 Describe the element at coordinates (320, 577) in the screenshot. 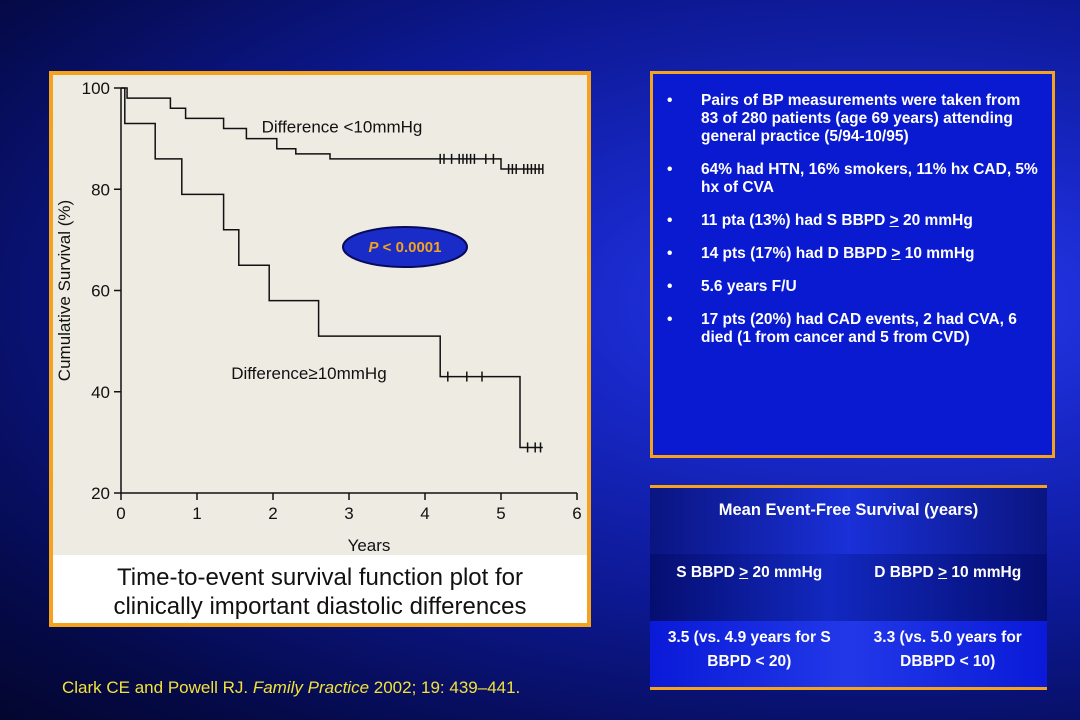

I see `caption-line-1: Time-to-event survival function plot for` at that location.